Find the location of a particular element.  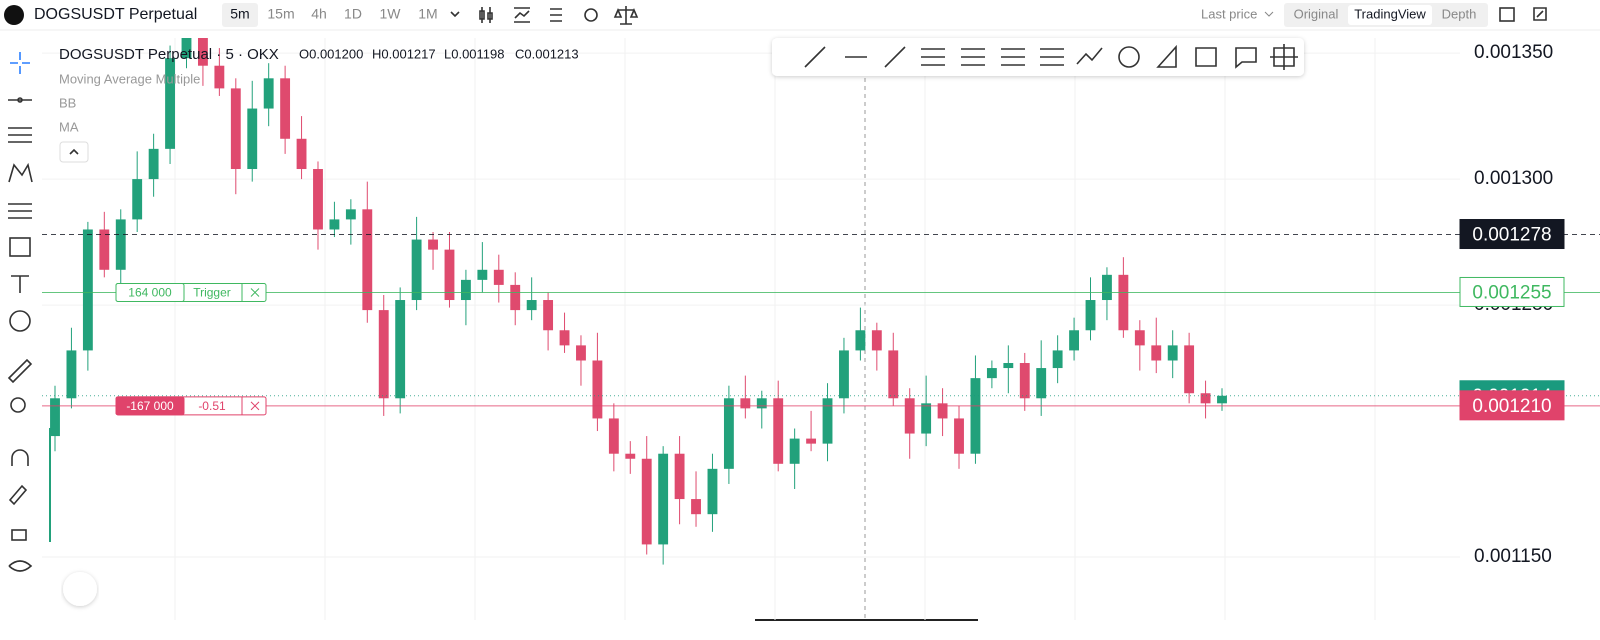

order-qty-bg is located at coordinates (150, 406).